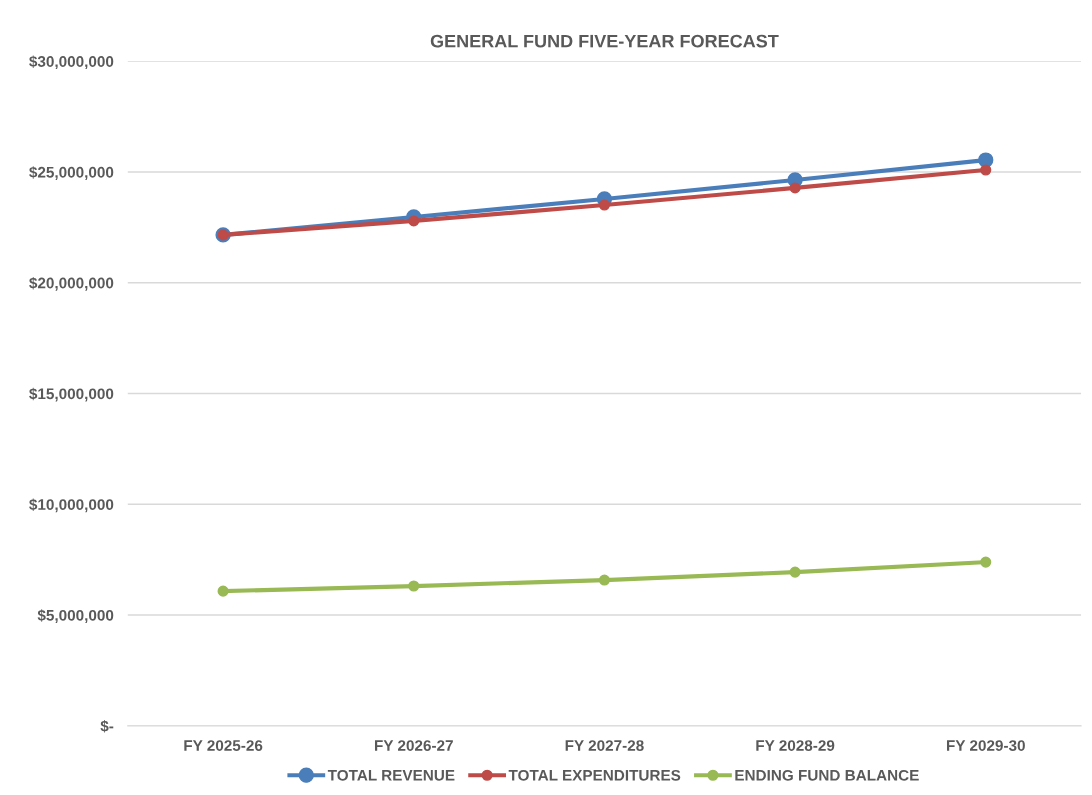 Image resolution: width=1092 pixels, height=795 pixels. I want to click on chart-title: GENERAL FUND FIVE-YEAR FORECAST, so click(604, 41).